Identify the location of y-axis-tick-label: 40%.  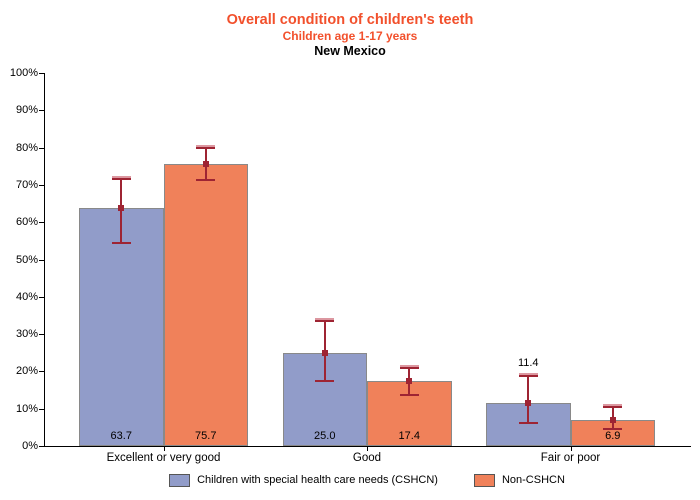
(26, 296).